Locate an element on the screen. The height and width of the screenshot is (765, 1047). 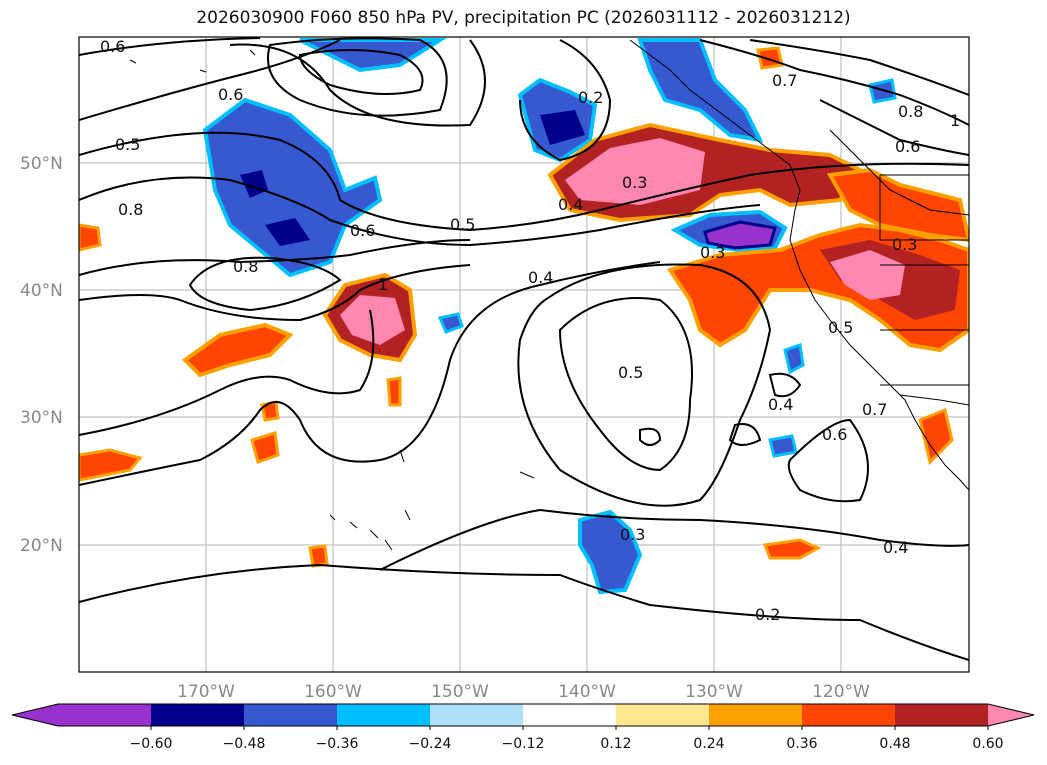
colorbar-tick-label: −0.36 is located at coordinates (337, 744).